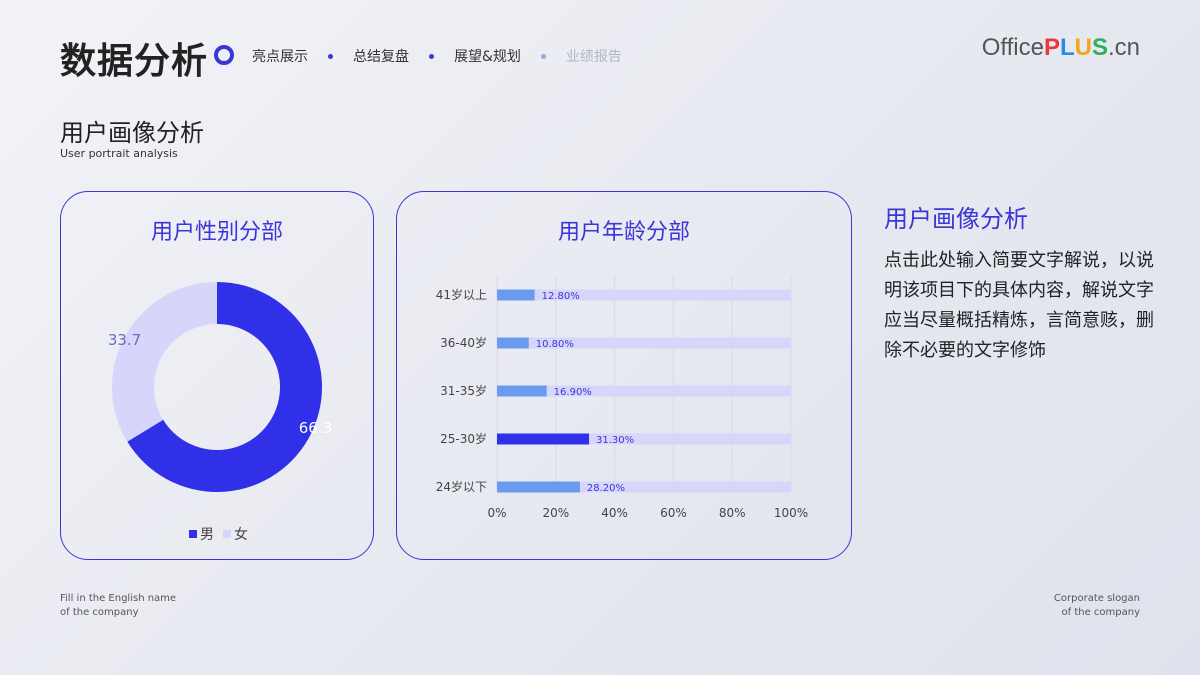 The width and height of the screenshot is (1200, 675). I want to click on x-tick-label: 60%, so click(673, 513).